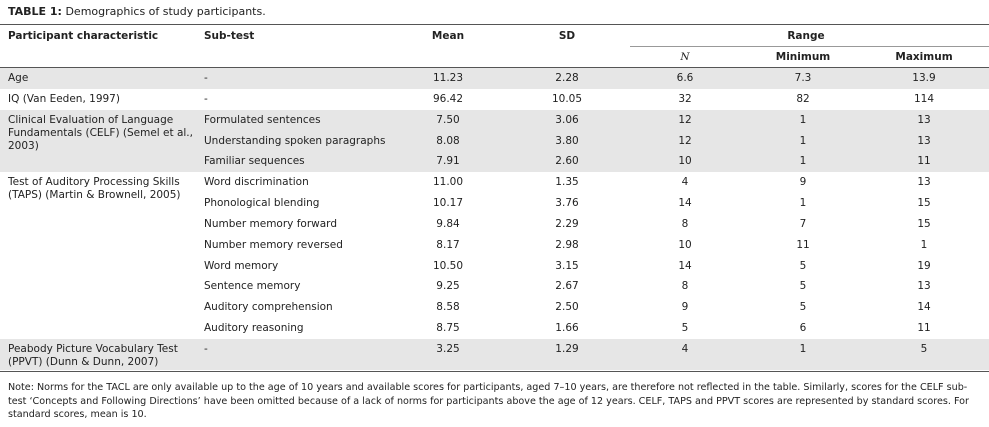 The image size is (989, 427). I want to click on cell: 114, so click(924, 99).